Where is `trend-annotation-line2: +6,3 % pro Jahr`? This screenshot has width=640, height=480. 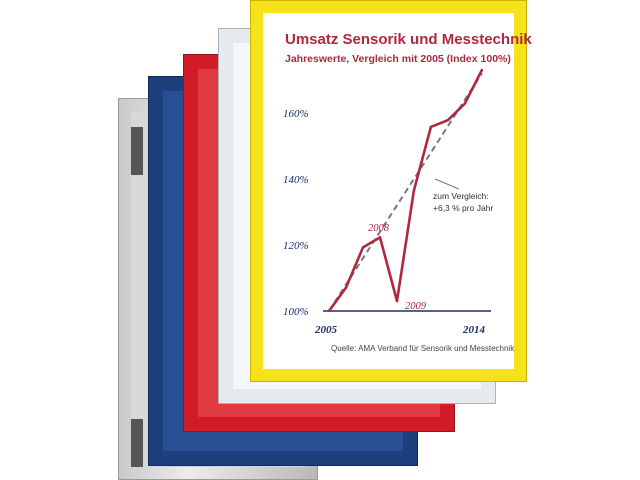 trend-annotation-line2: +6,3 % pro Jahr is located at coordinates (463, 208).